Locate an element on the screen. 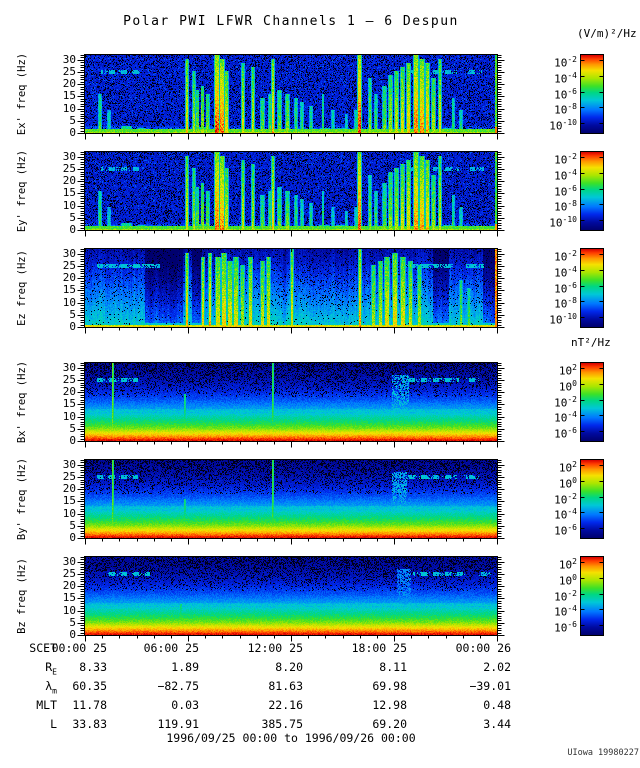  colorbar-ex is located at coordinates (593, 95).